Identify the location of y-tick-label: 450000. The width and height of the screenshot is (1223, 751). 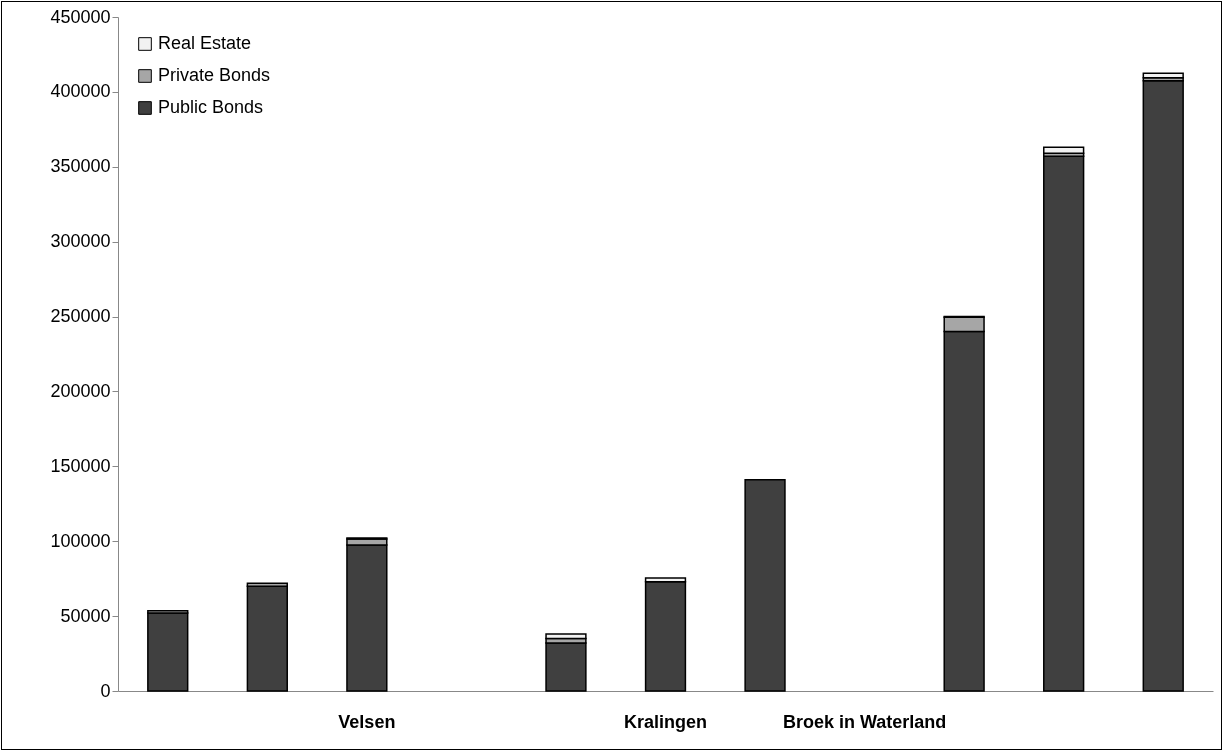
(80, 16).